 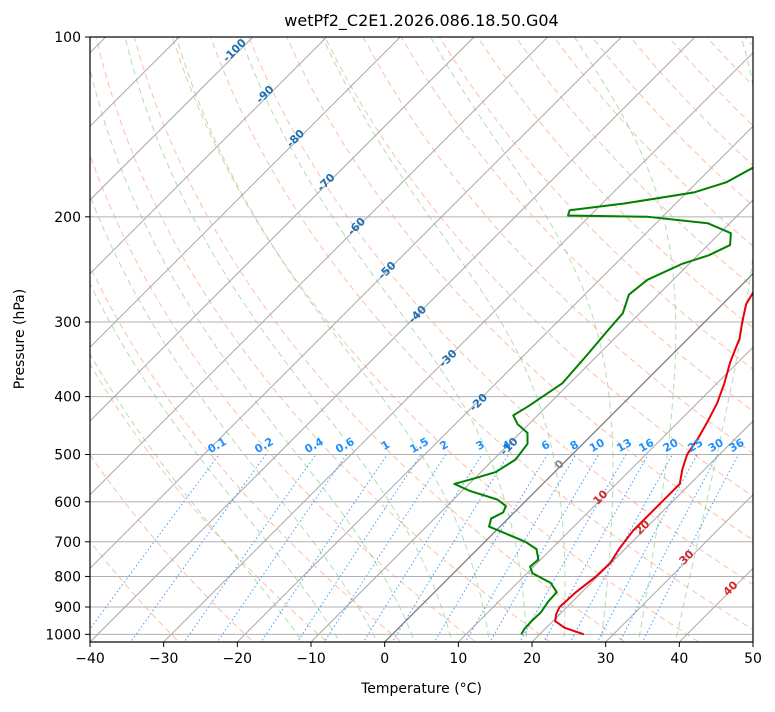 What do you see at coordinates (421, 21) in the screenshot?
I see `chart-title: wetPf2_C2E1.2026.086.18.50.G04` at bounding box center [421, 21].